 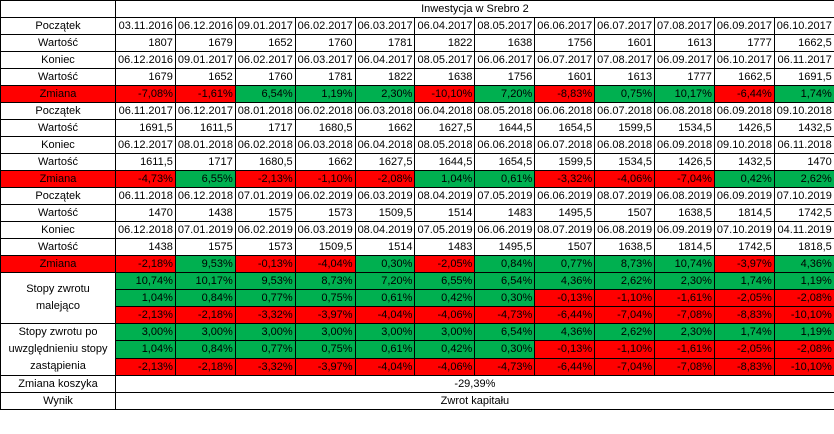 I want to click on table-cell: 9,53%, so click(x=265, y=281).